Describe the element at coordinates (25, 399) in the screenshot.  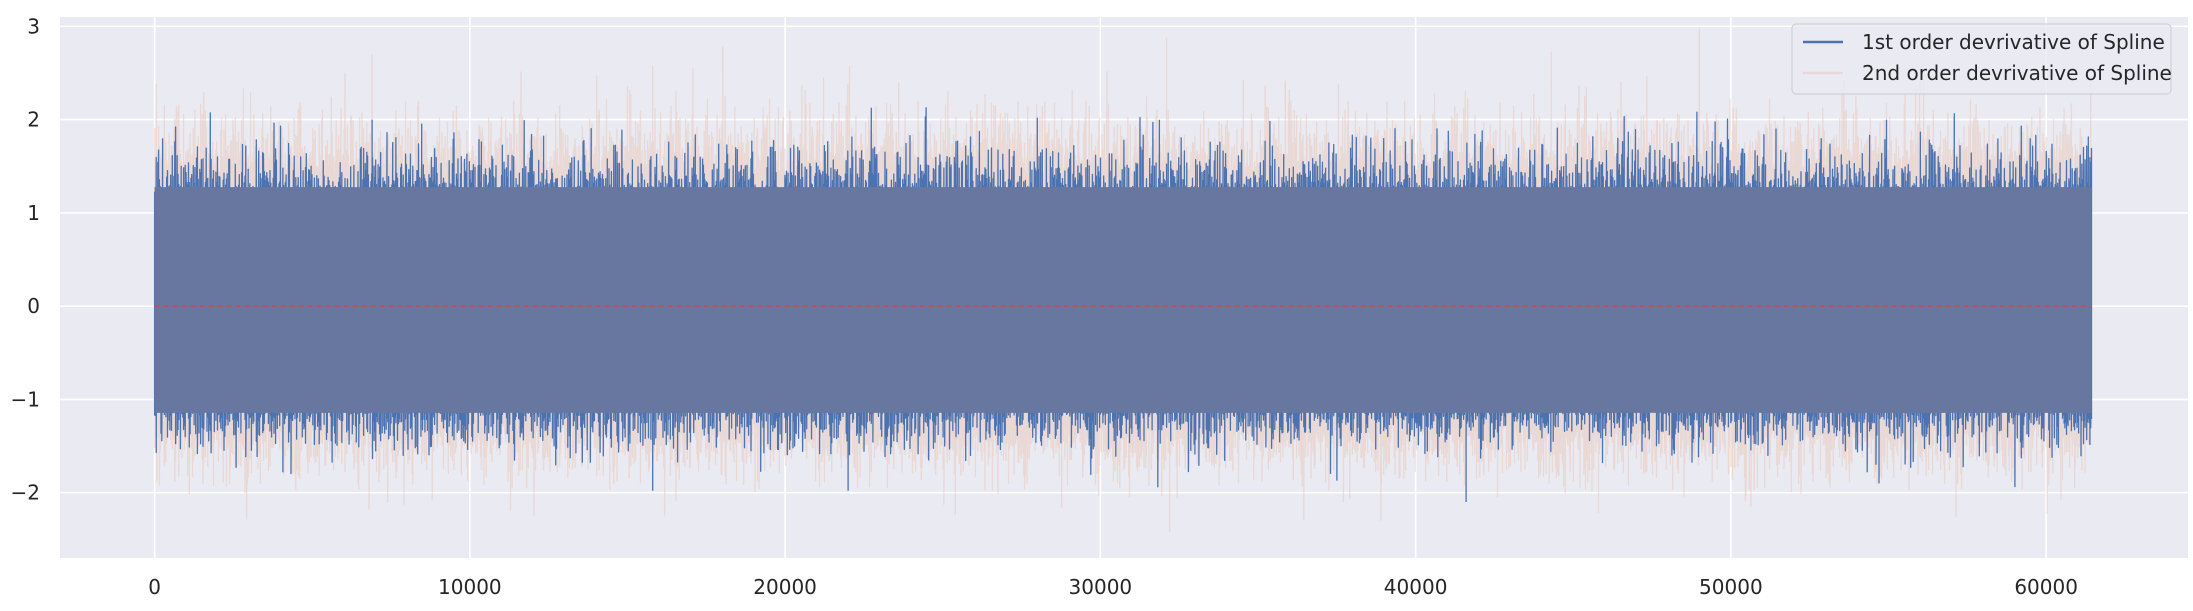
I see `y-tick-label: −1` at that location.